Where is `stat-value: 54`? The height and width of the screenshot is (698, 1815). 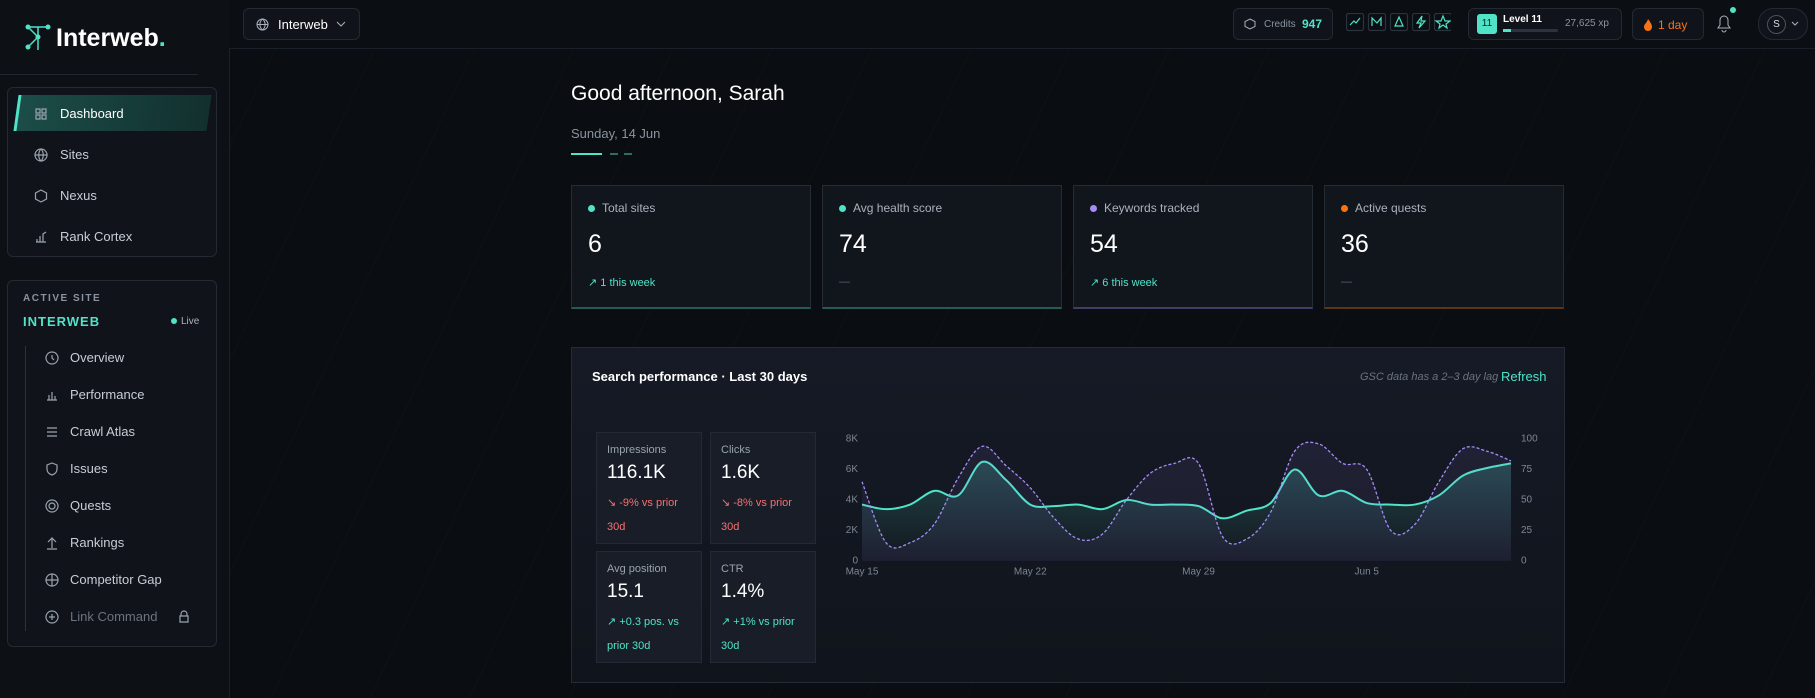 stat-value: 54 is located at coordinates (1104, 244).